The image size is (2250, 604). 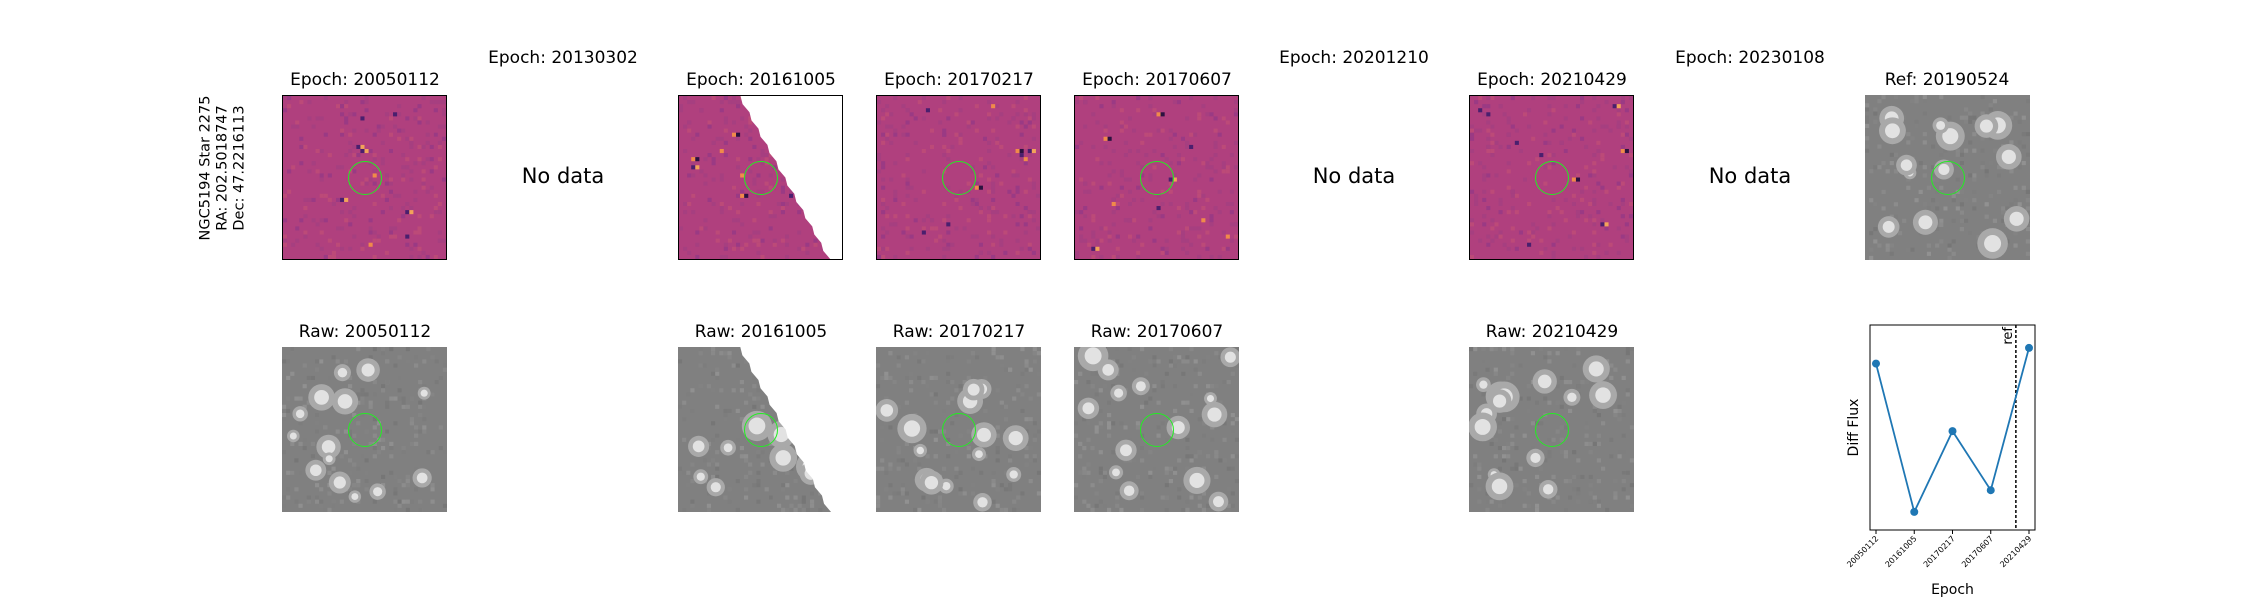 What do you see at coordinates (365, 332) in the screenshot?
I see `raw-title-0: Raw: 20050112` at bounding box center [365, 332].